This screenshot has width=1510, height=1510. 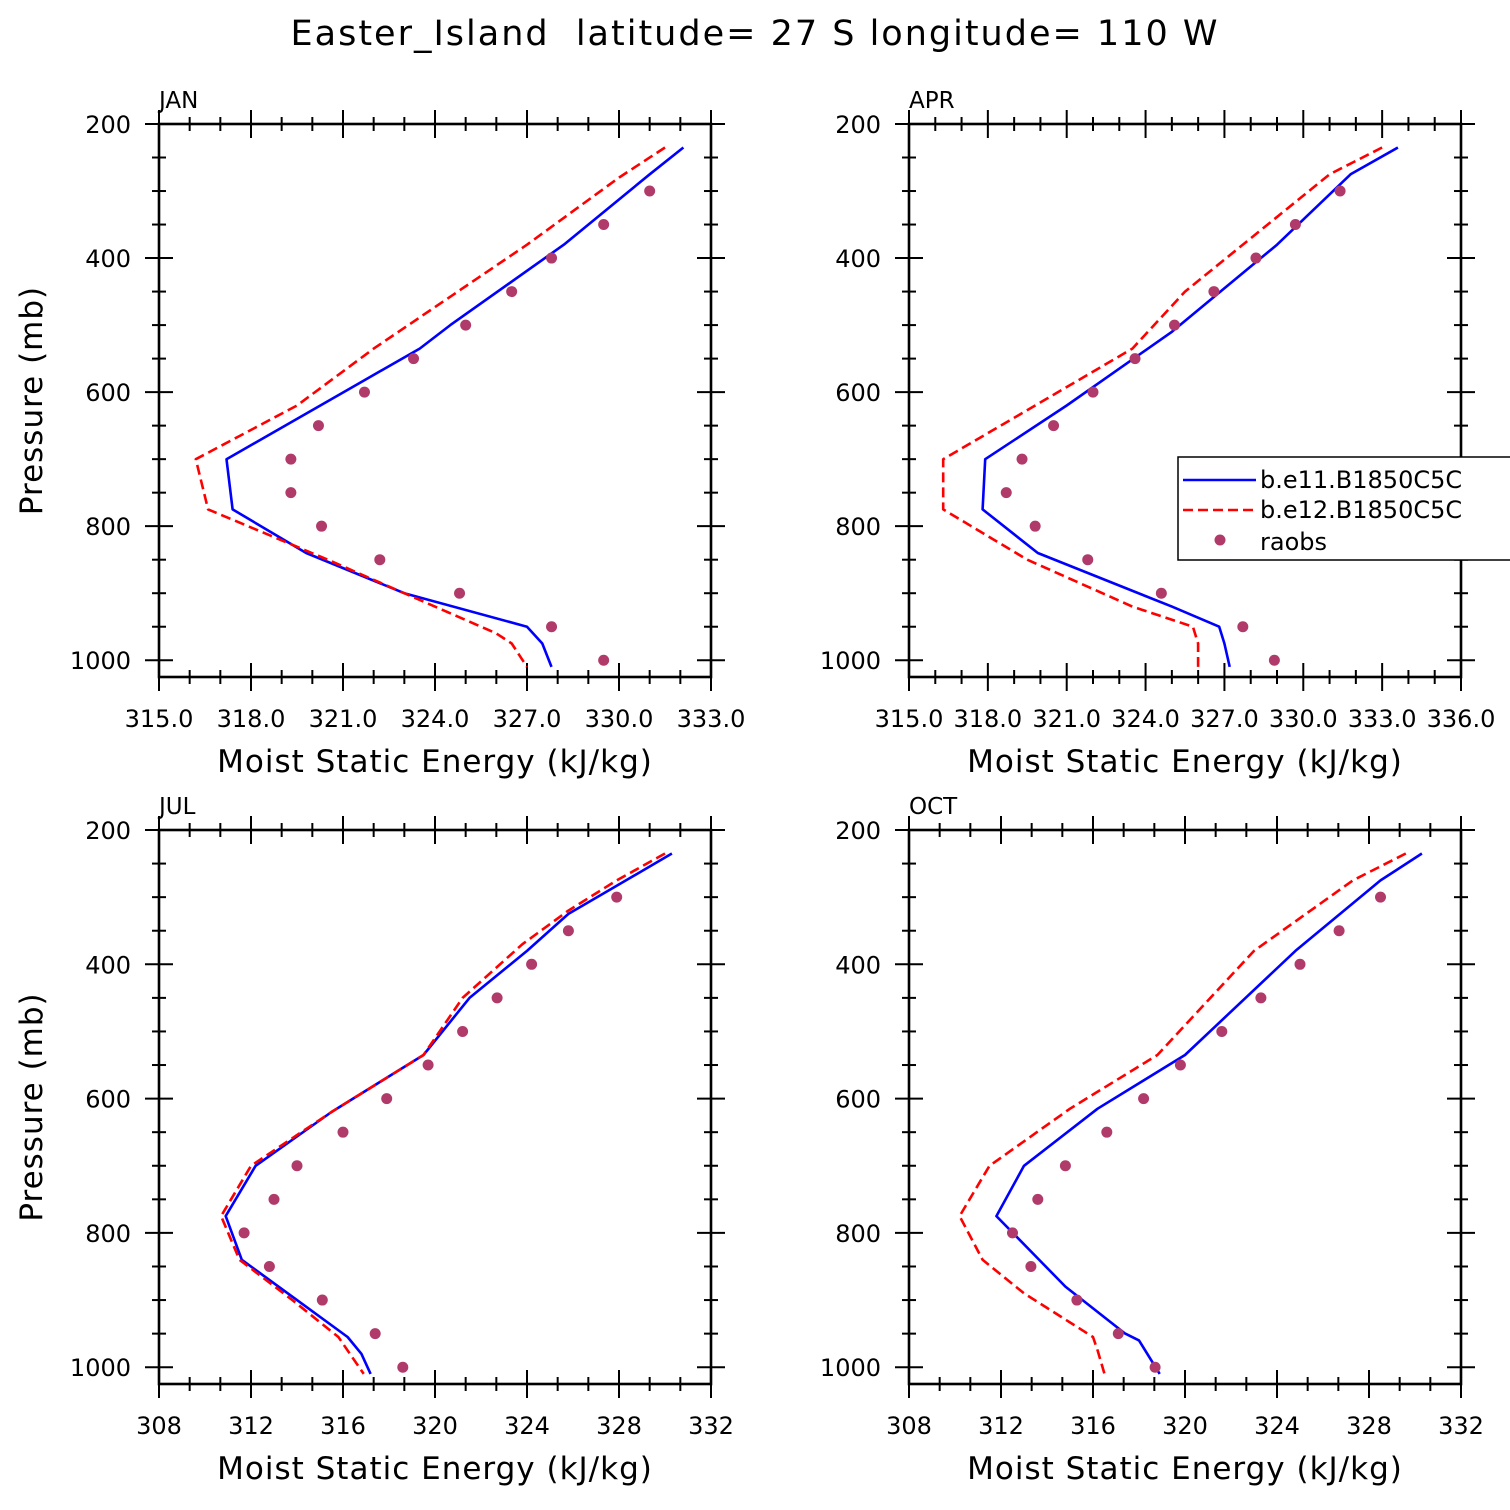 I want to click on plot-frame-jul, so click(x=435, y=1107).